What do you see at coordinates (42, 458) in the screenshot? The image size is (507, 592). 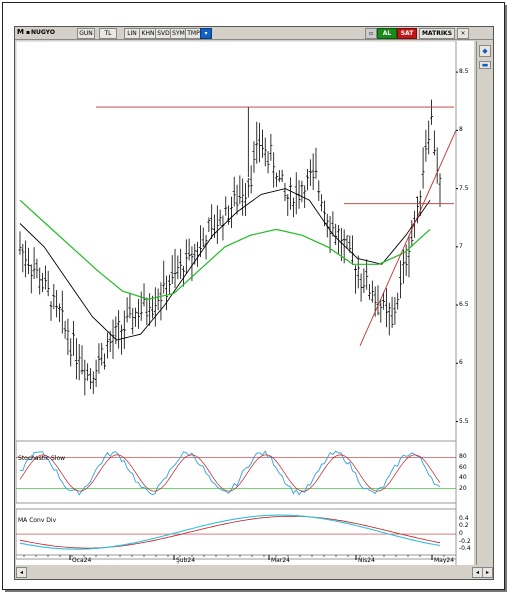 I see `stoch-title: Stochastic Slow` at bounding box center [42, 458].